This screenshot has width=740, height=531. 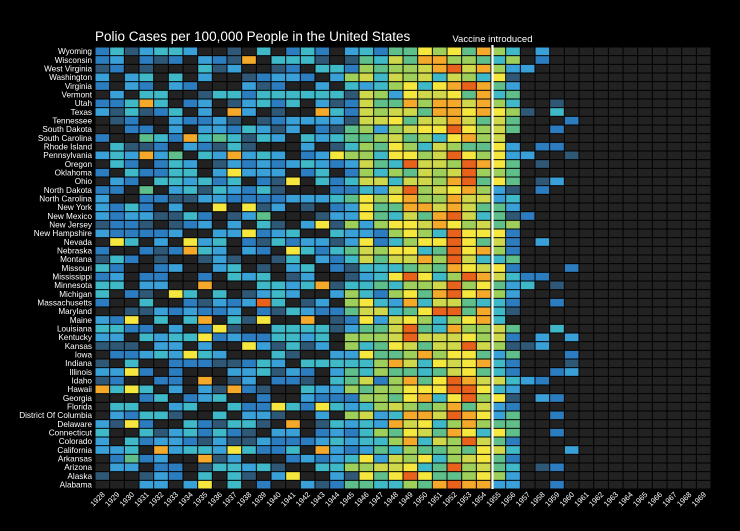 I want to click on state-label: Kansas, so click(x=78, y=346).